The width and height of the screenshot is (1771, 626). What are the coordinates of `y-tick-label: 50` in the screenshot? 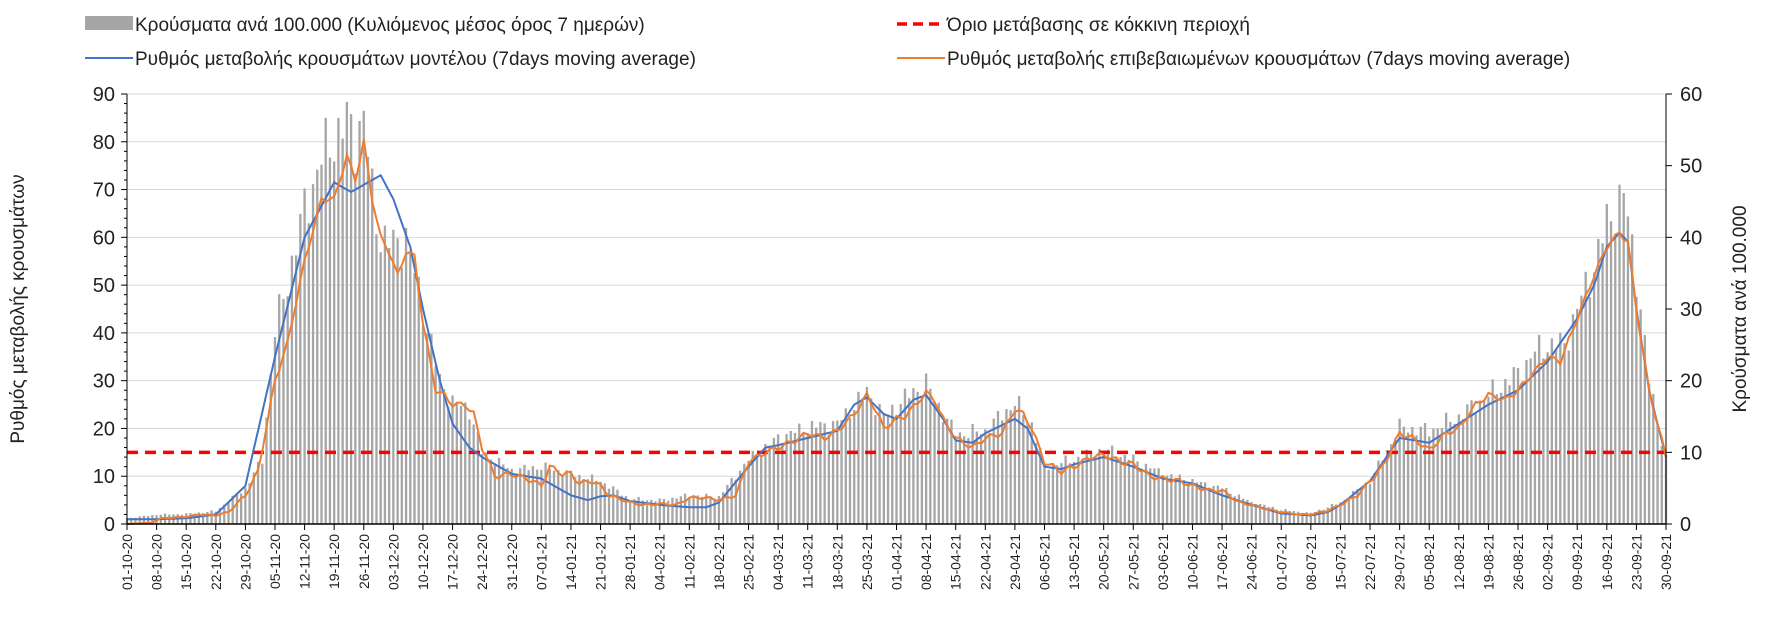 It's located at (104, 286).